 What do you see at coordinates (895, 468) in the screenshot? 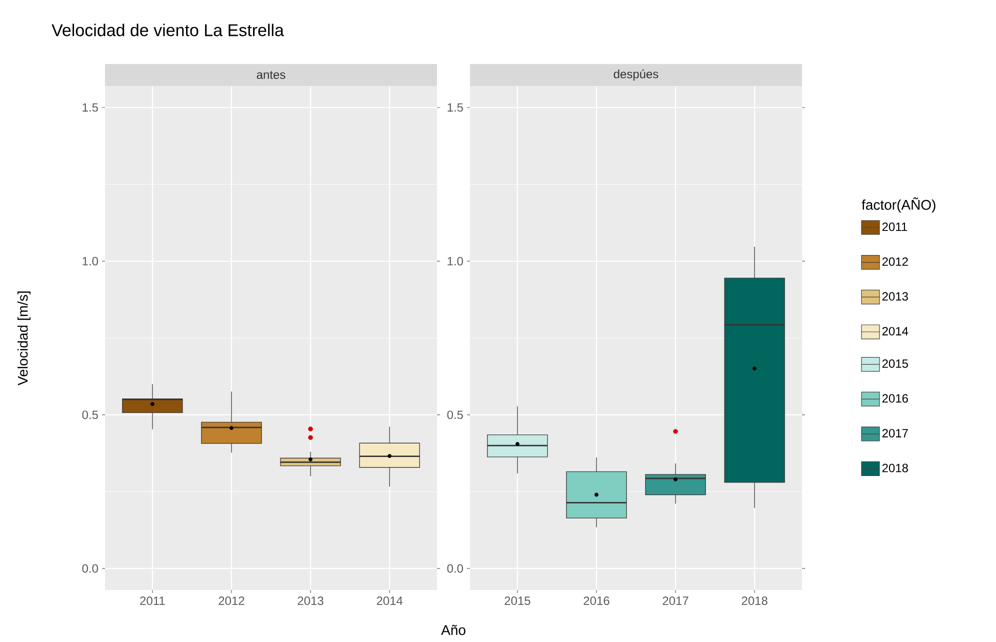
I see `legend-label: 2018` at bounding box center [895, 468].